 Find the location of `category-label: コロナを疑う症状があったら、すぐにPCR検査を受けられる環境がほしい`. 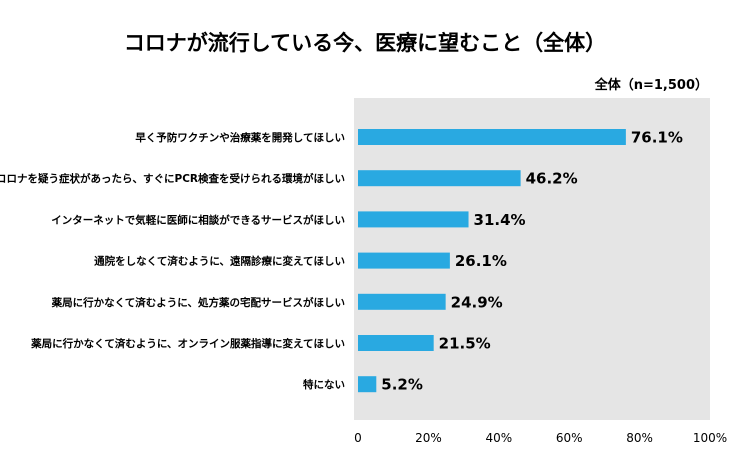

category-label: コロナを疑う症状があったら、すぐにPCR検査を受けられる環境がほしい is located at coordinates (172, 178).